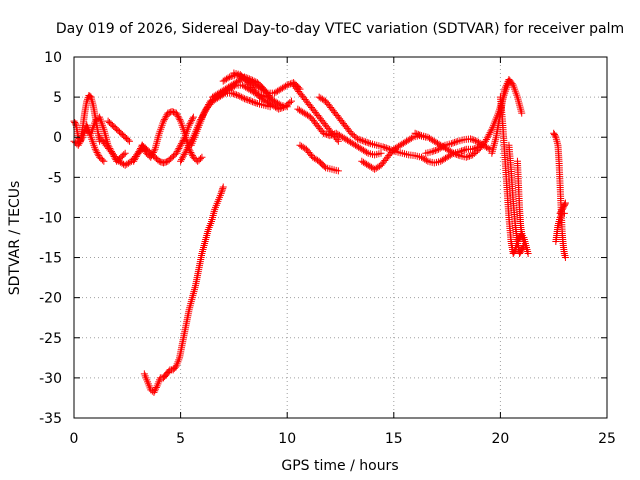 The height and width of the screenshot is (480, 640). What do you see at coordinates (74, 439) in the screenshot?
I see `x-tick-label: 0` at bounding box center [74, 439].